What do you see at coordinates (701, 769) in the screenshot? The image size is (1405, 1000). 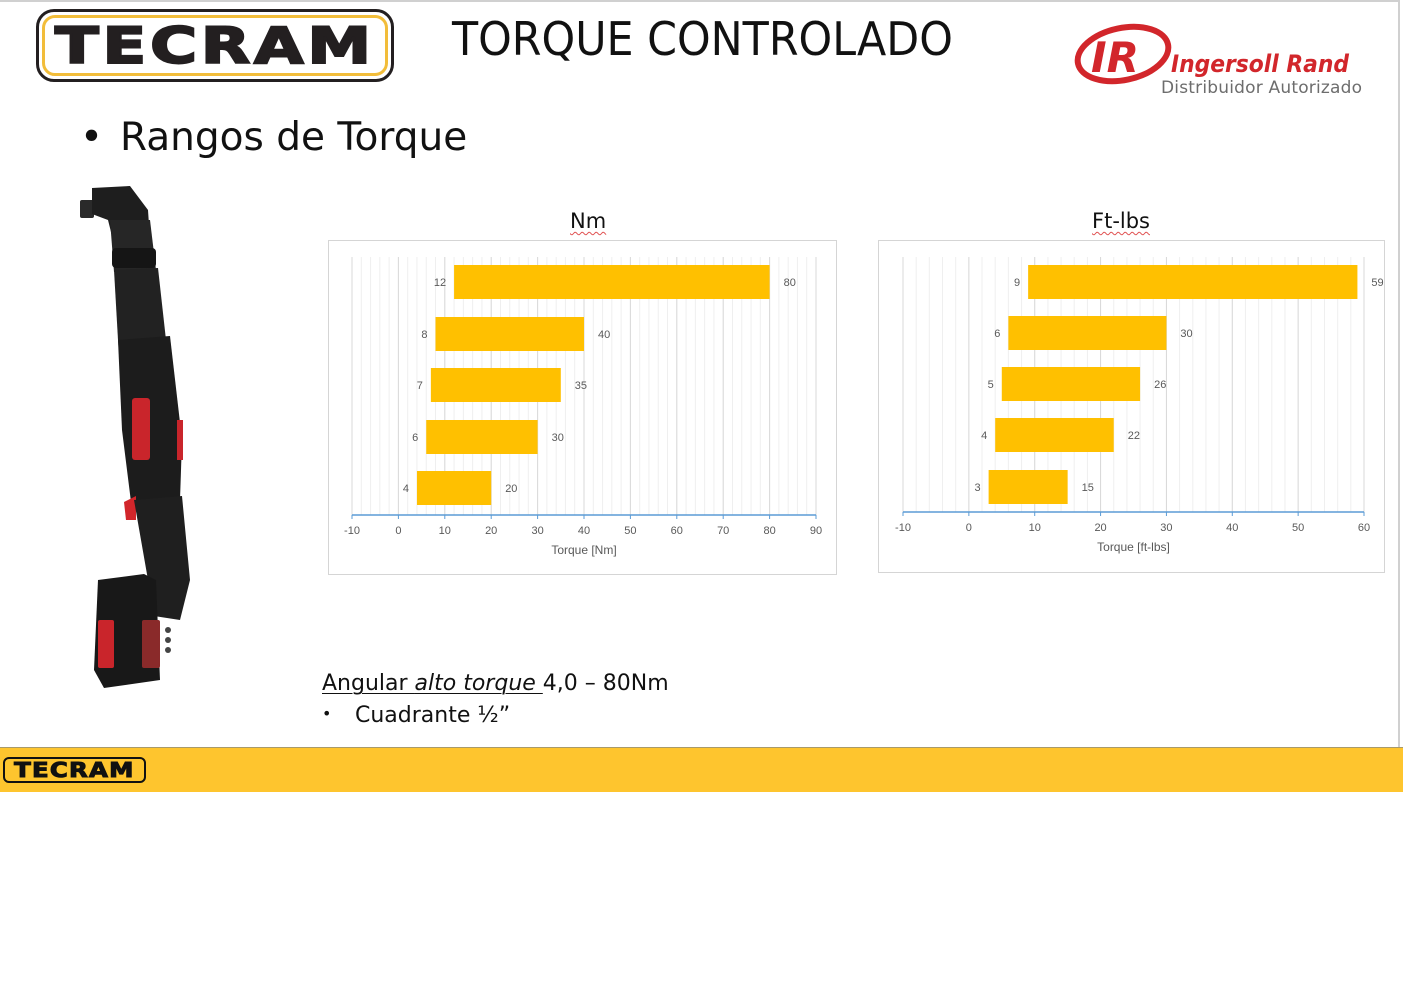 I see `footer-bar: TECRAM` at bounding box center [701, 769].